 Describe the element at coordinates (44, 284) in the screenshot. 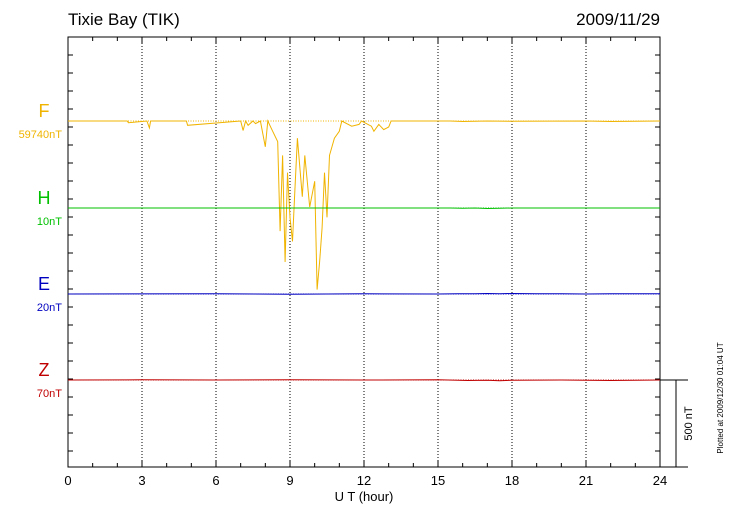

I see `component-letter-e: E` at that location.